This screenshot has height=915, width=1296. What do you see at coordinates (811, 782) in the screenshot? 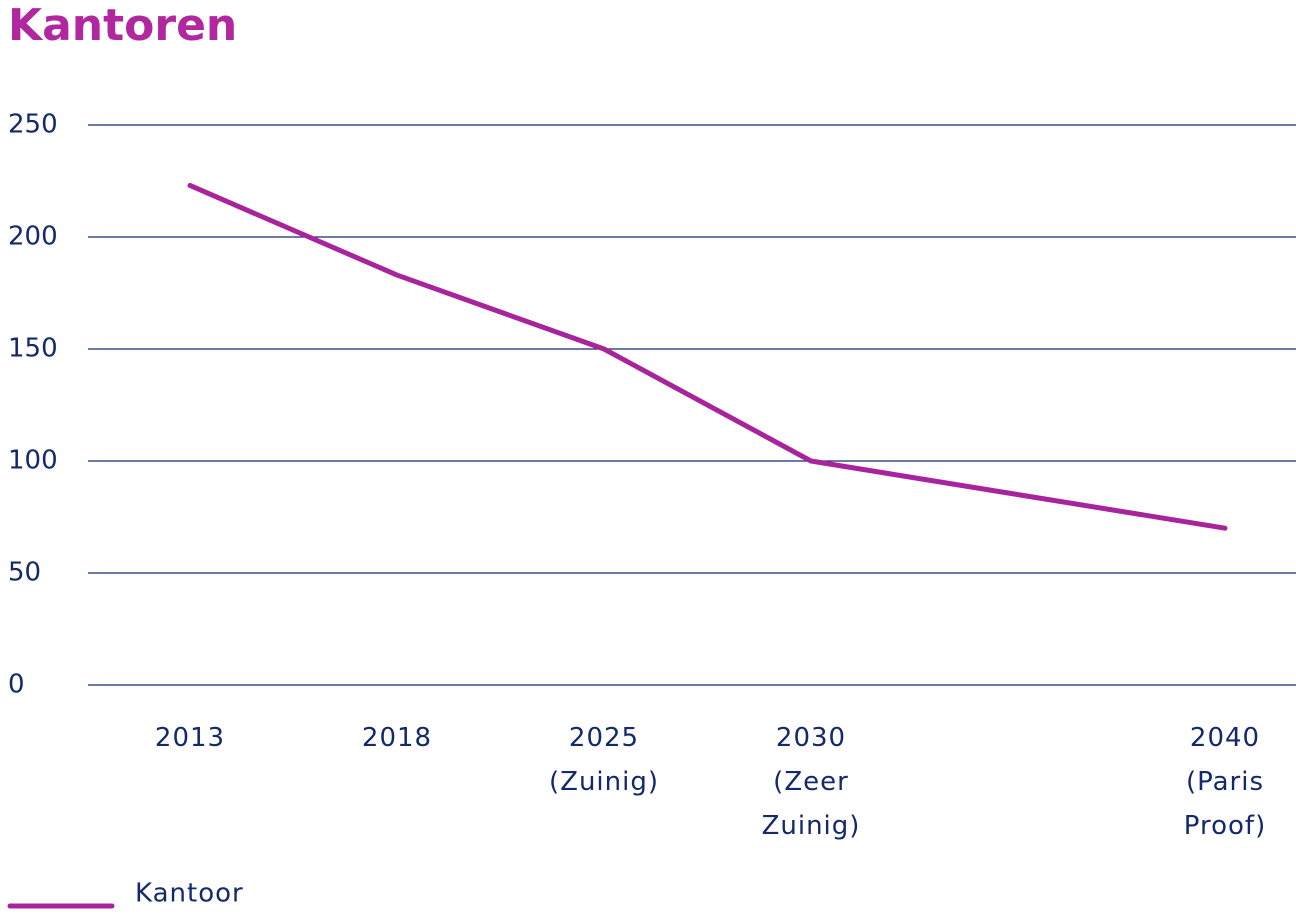
I see `x-tick-label: 2030 (Zeer Zuinig)` at bounding box center [811, 782].